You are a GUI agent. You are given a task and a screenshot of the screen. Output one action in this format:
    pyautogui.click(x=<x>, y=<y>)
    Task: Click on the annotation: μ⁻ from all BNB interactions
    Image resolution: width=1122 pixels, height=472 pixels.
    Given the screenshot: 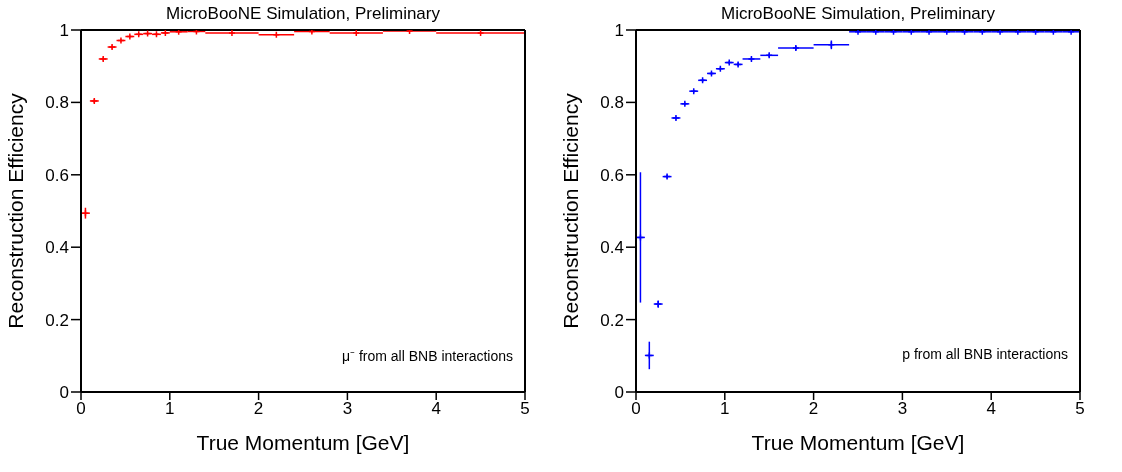 What is the action you would take?
    pyautogui.click(x=427, y=356)
    